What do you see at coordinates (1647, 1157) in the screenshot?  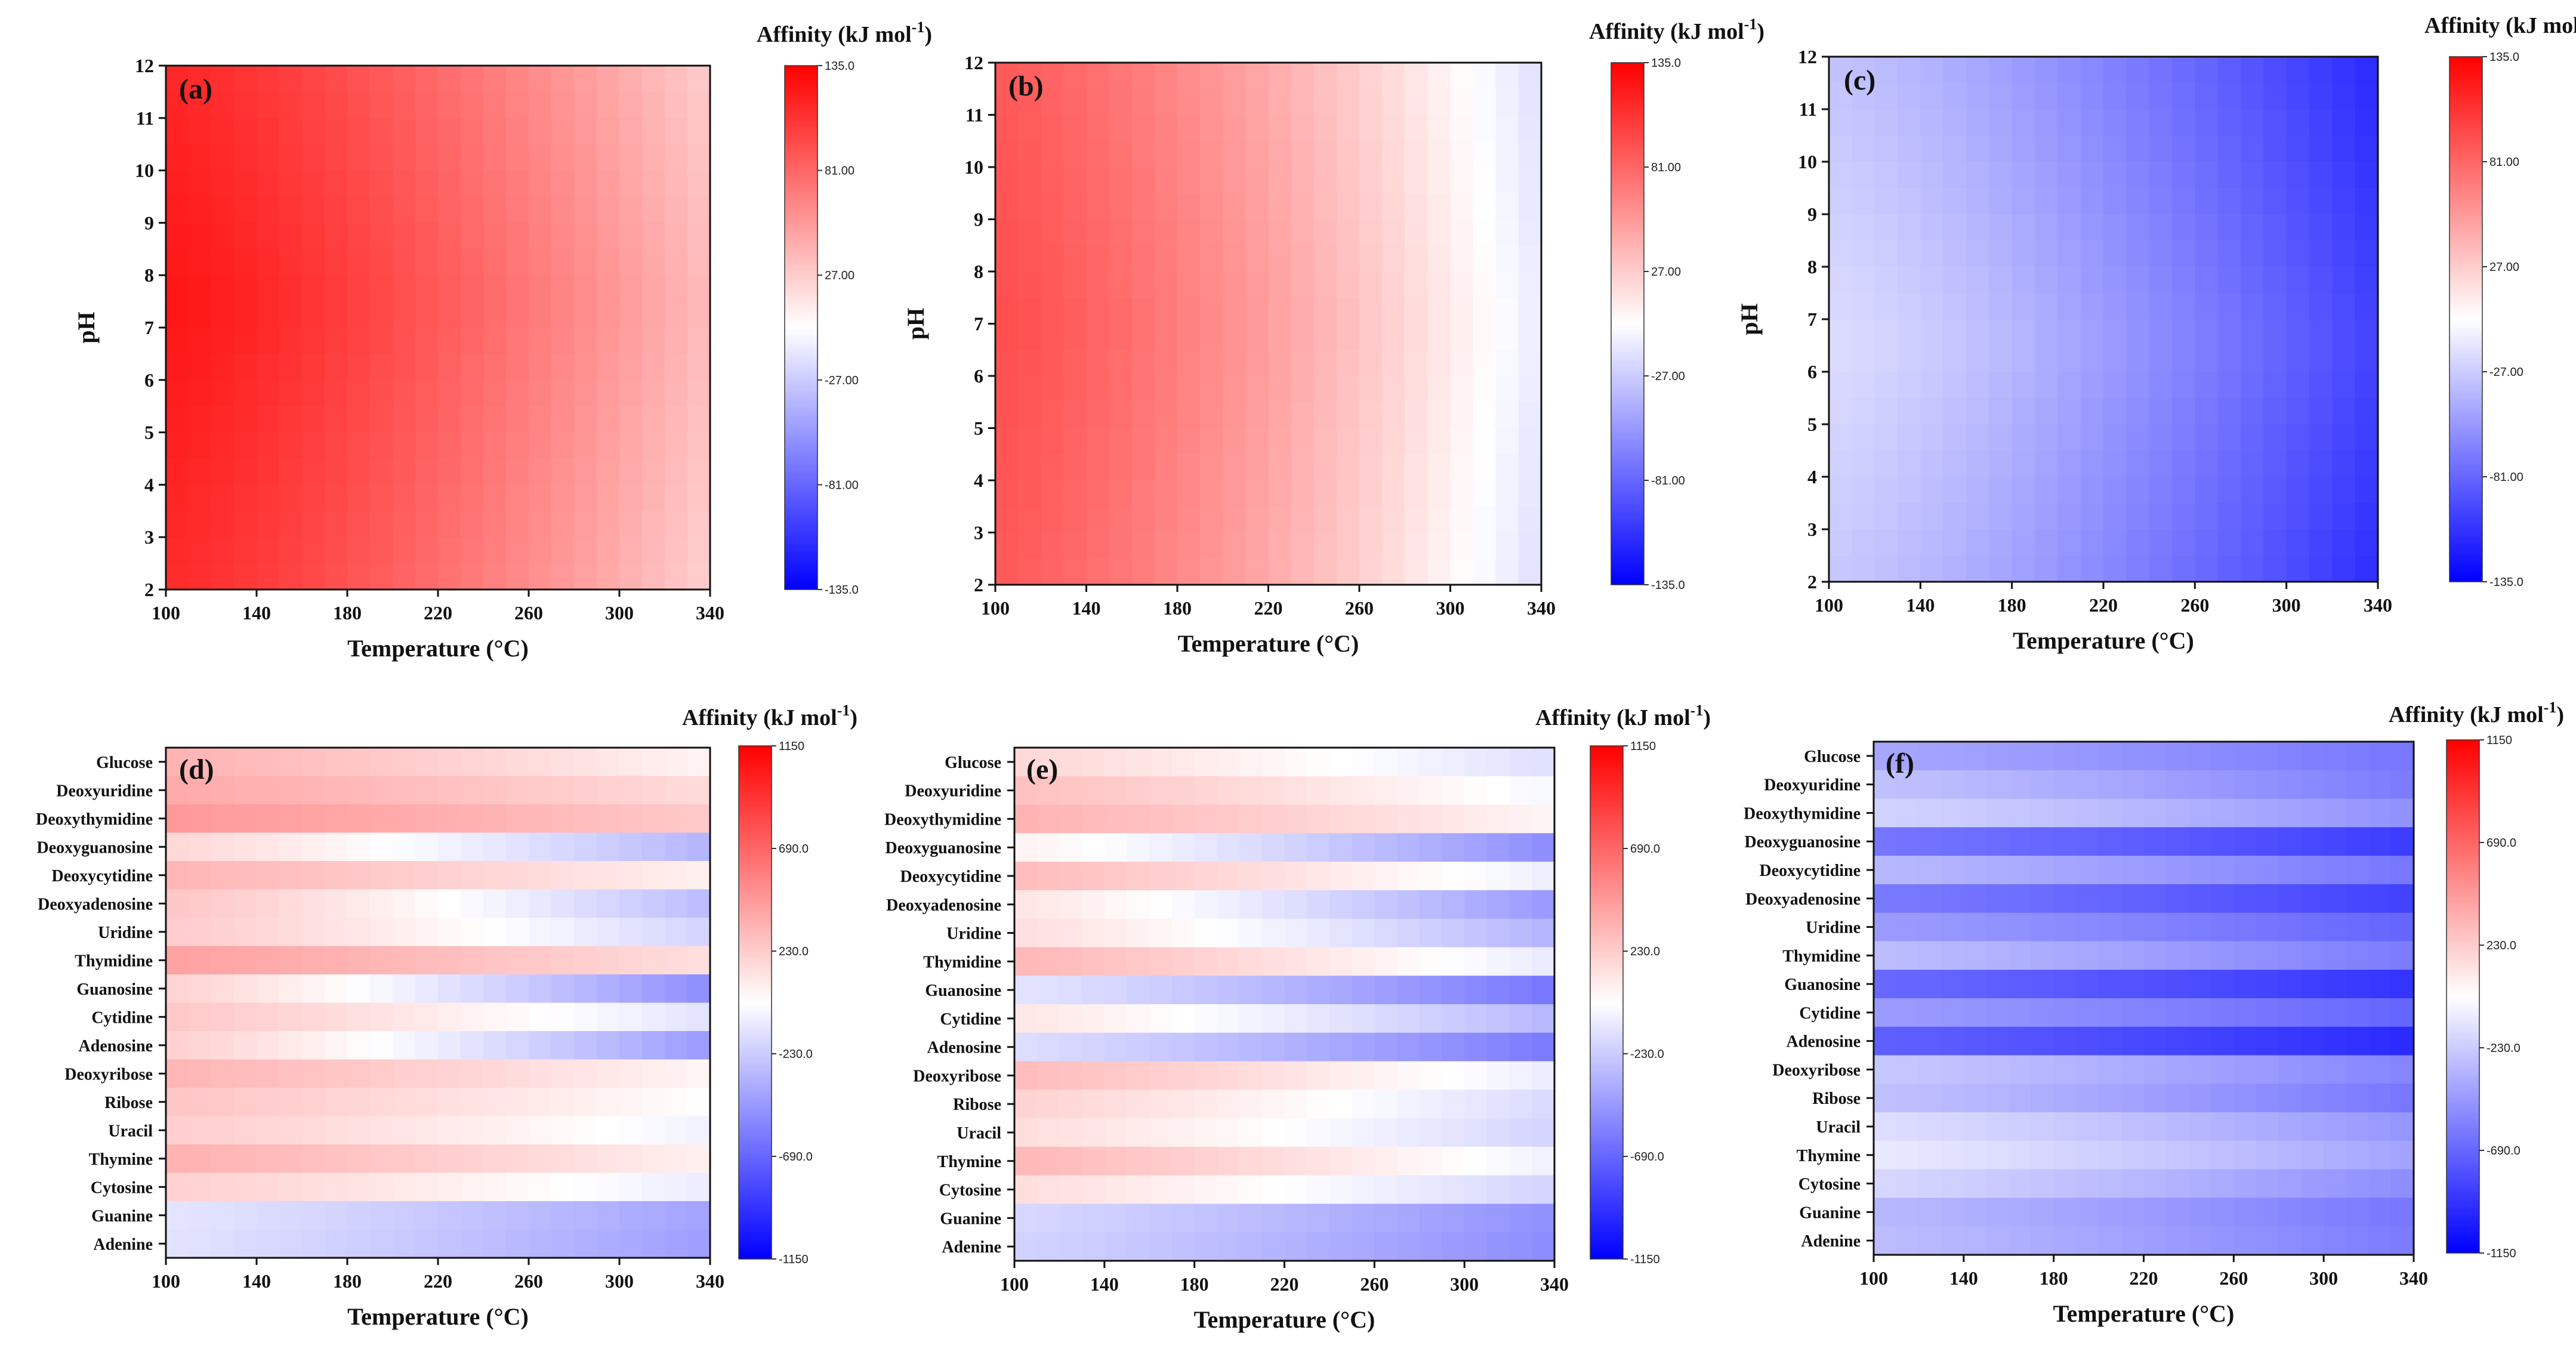 I see `colorbar-tick-label: -690.0` at bounding box center [1647, 1157].